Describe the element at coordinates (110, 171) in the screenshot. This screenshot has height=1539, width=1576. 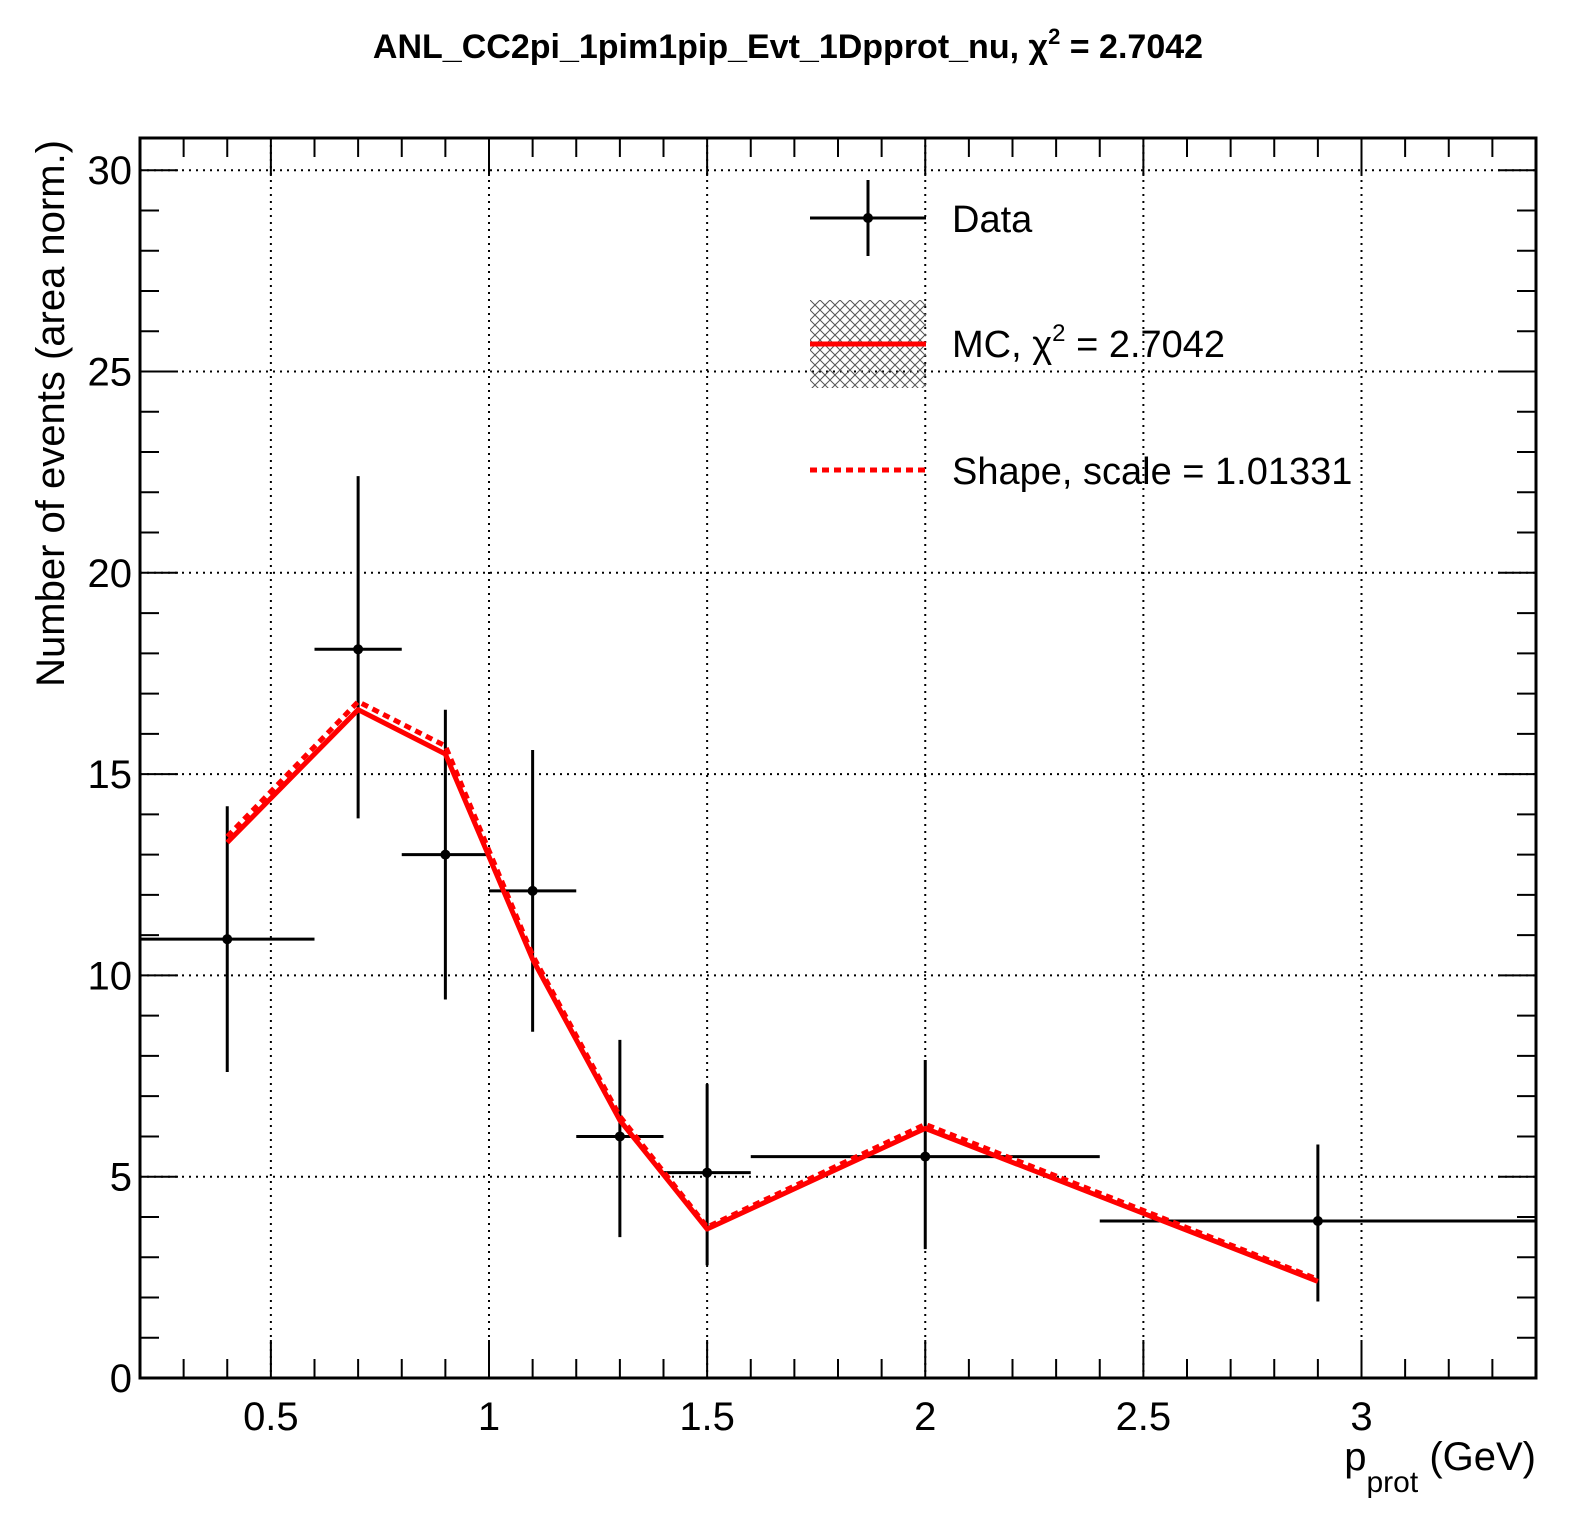
I see `y-tick-label: 30` at that location.